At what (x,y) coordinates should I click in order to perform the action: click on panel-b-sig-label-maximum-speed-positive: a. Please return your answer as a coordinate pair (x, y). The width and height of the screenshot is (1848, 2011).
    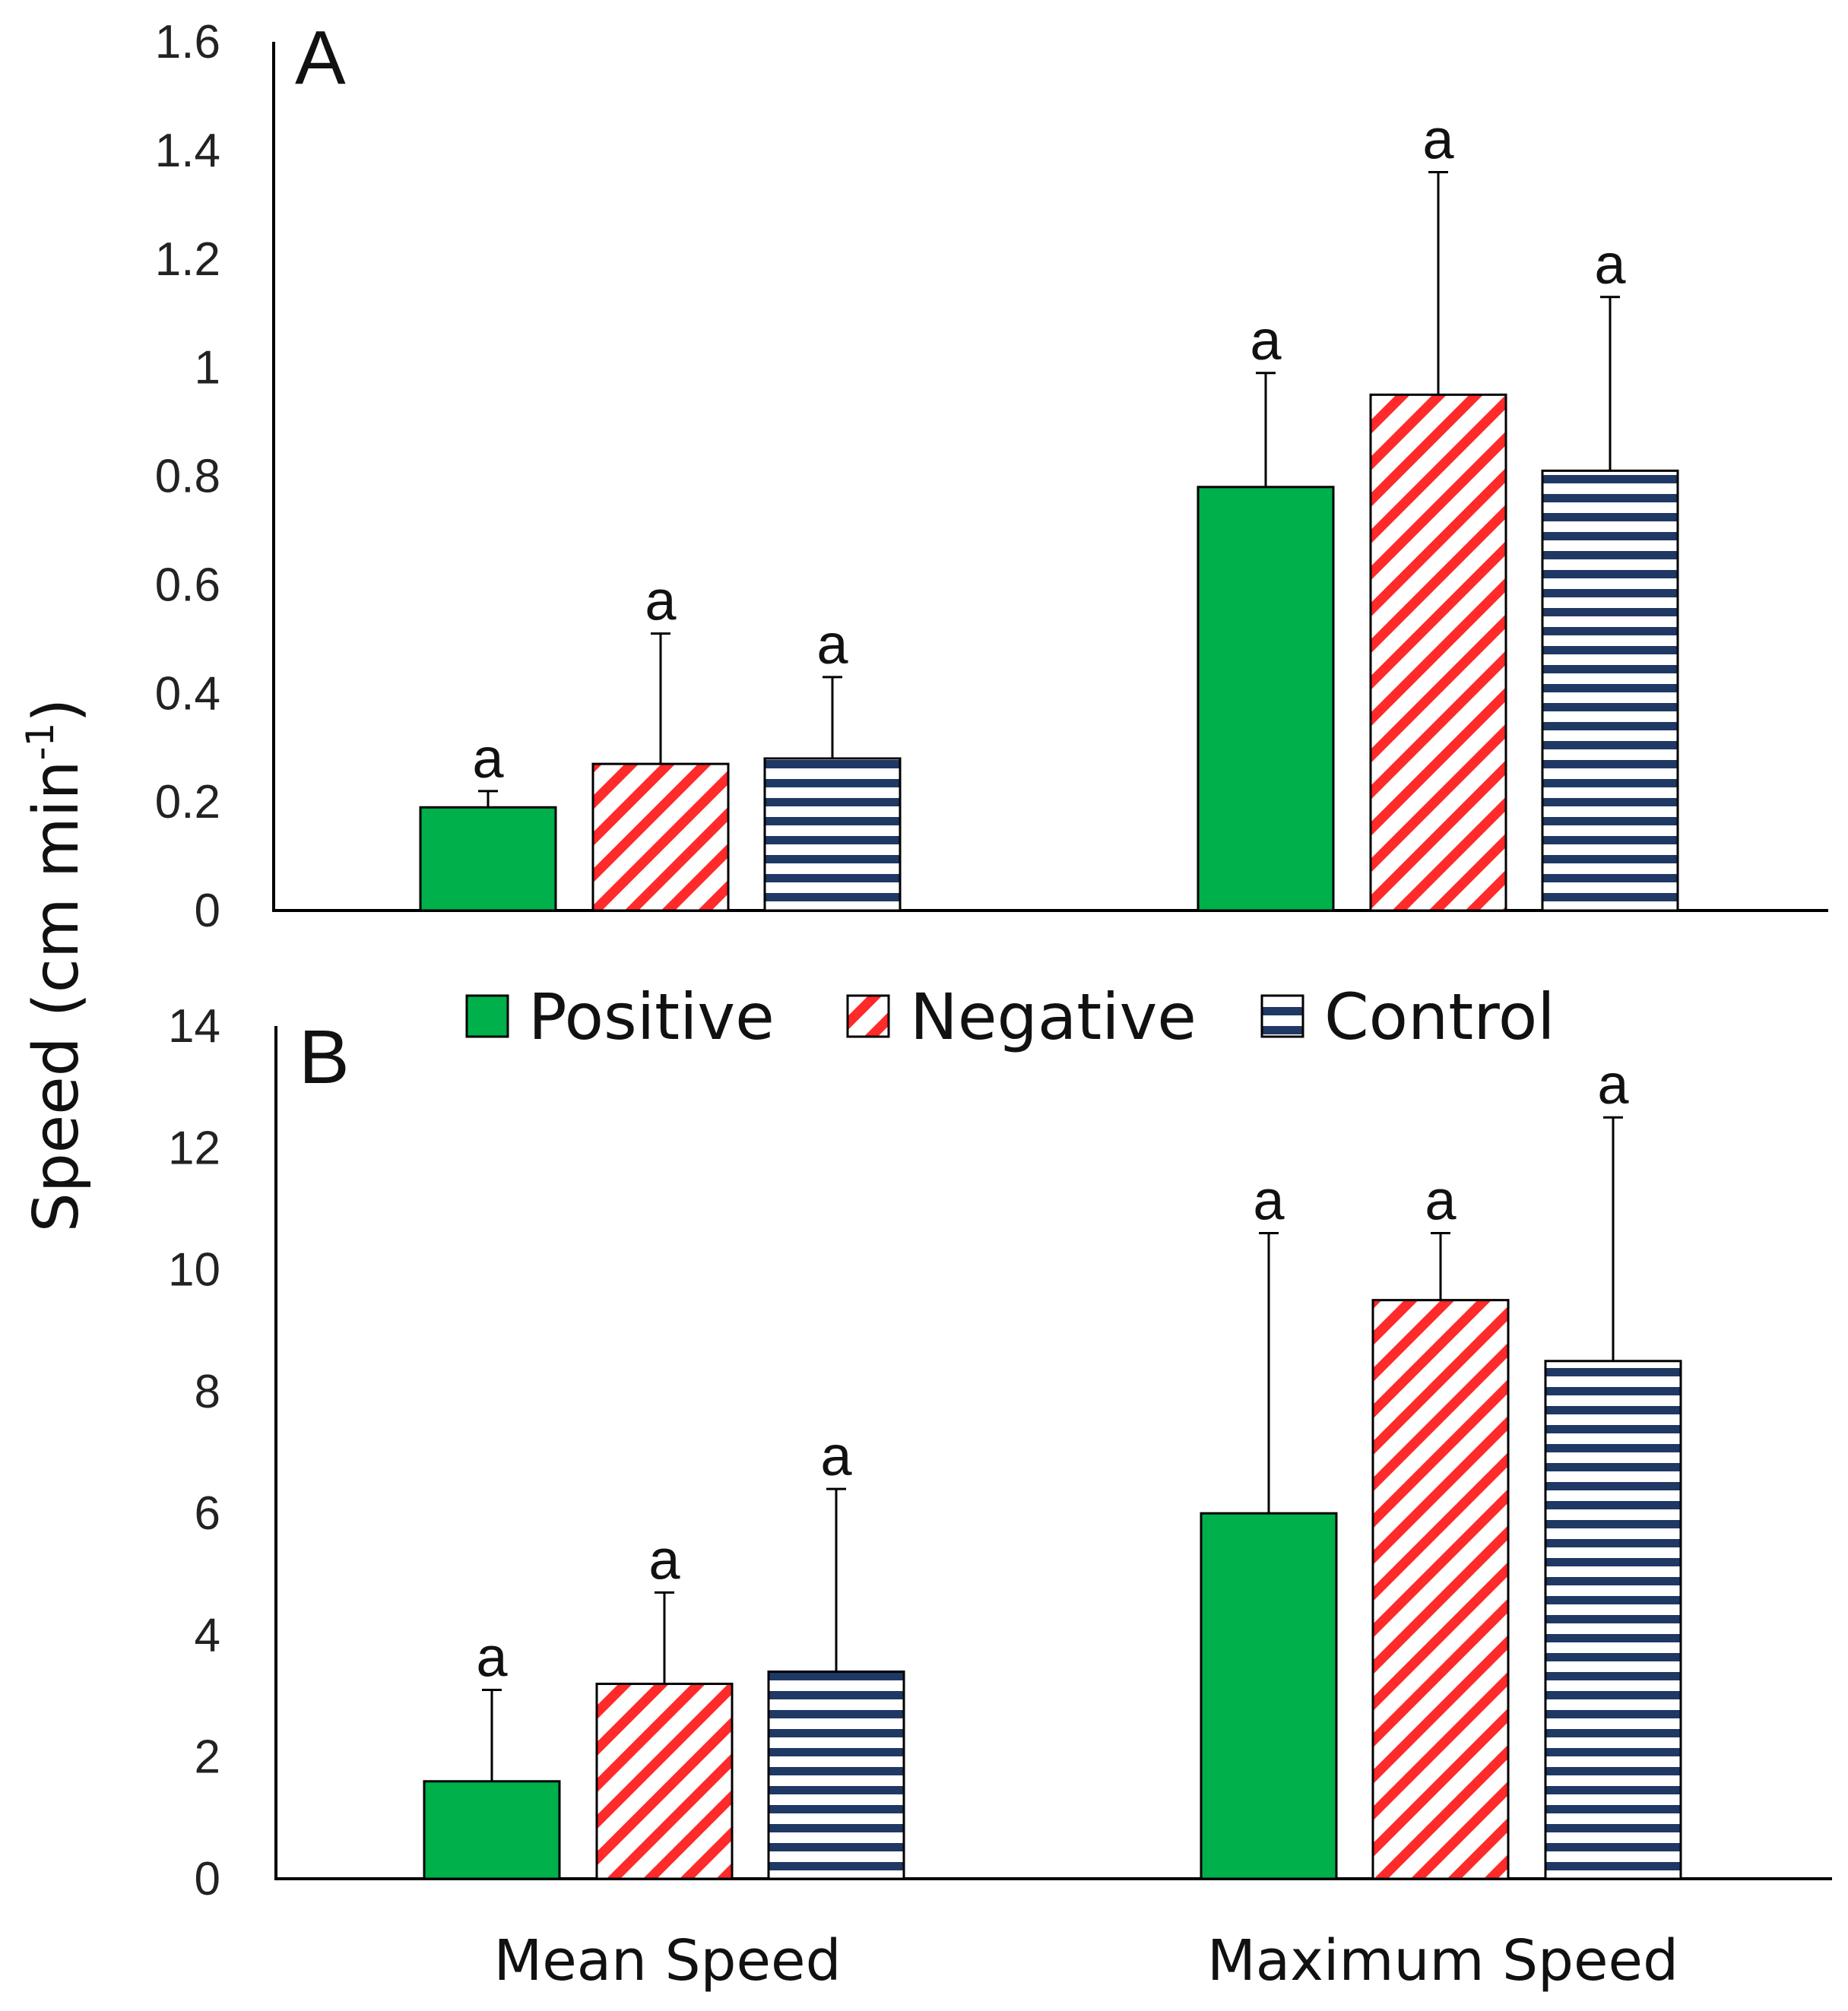
    Looking at the image, I should click on (1269, 1199).